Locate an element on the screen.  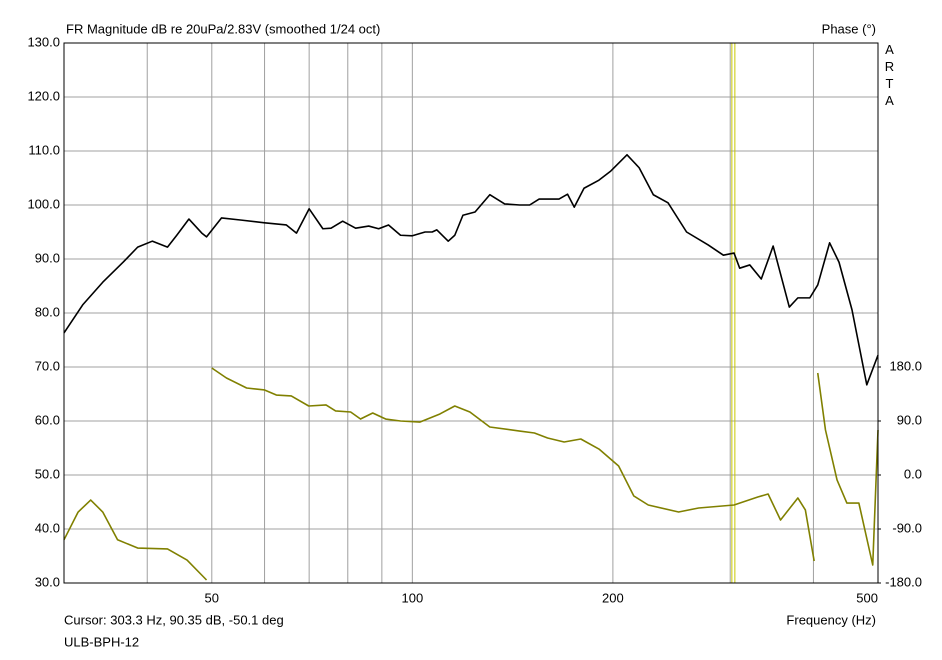
y-tick-label: 50.0 is located at coordinates (47, 473).